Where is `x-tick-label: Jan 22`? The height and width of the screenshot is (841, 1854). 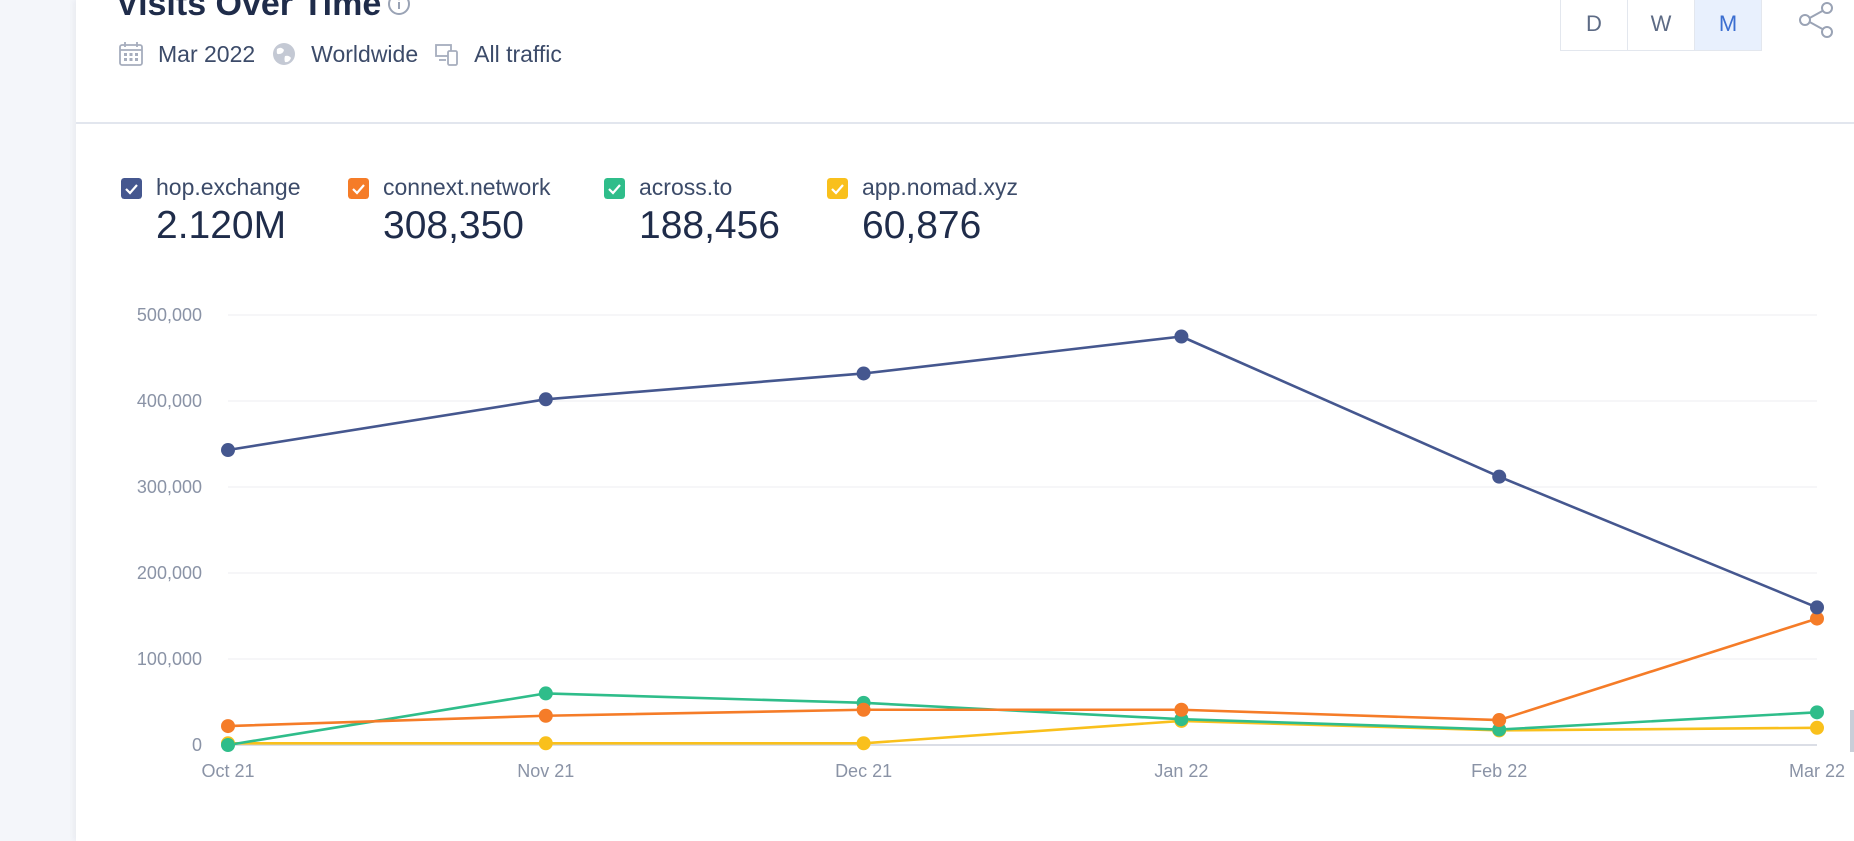
x-tick-label: Jan 22 is located at coordinates (1181, 771).